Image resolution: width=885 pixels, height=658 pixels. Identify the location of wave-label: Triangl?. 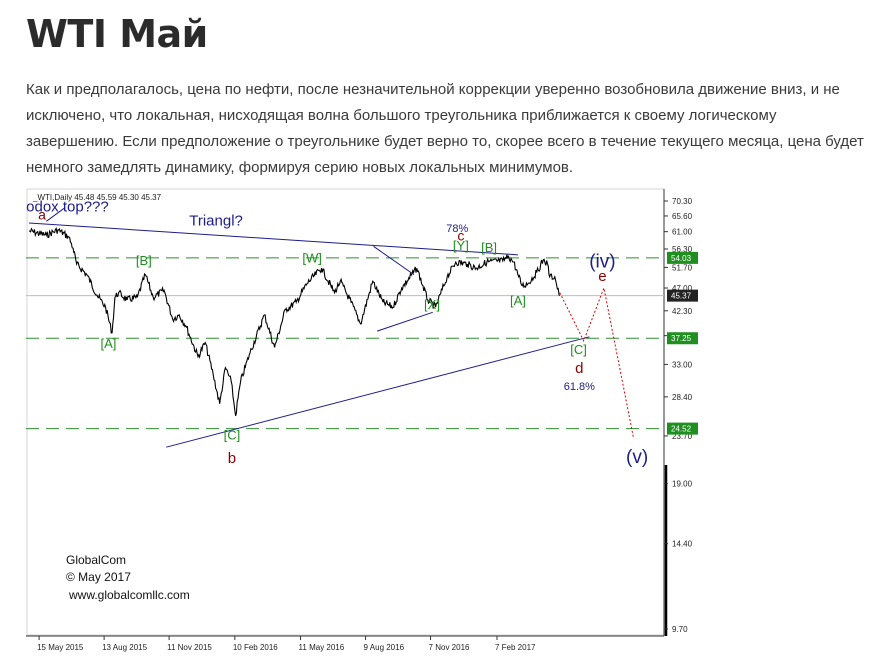
(216, 221).